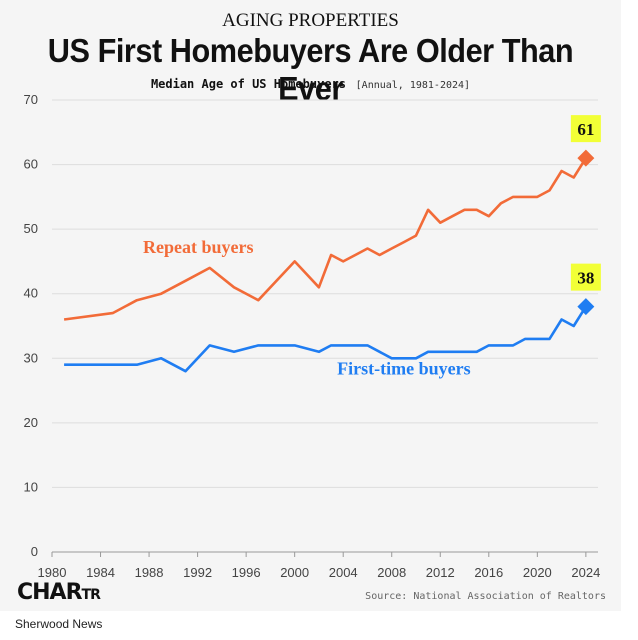 The width and height of the screenshot is (638, 640). I want to click on source-note: Source: National Association of Realtors, so click(485, 596).